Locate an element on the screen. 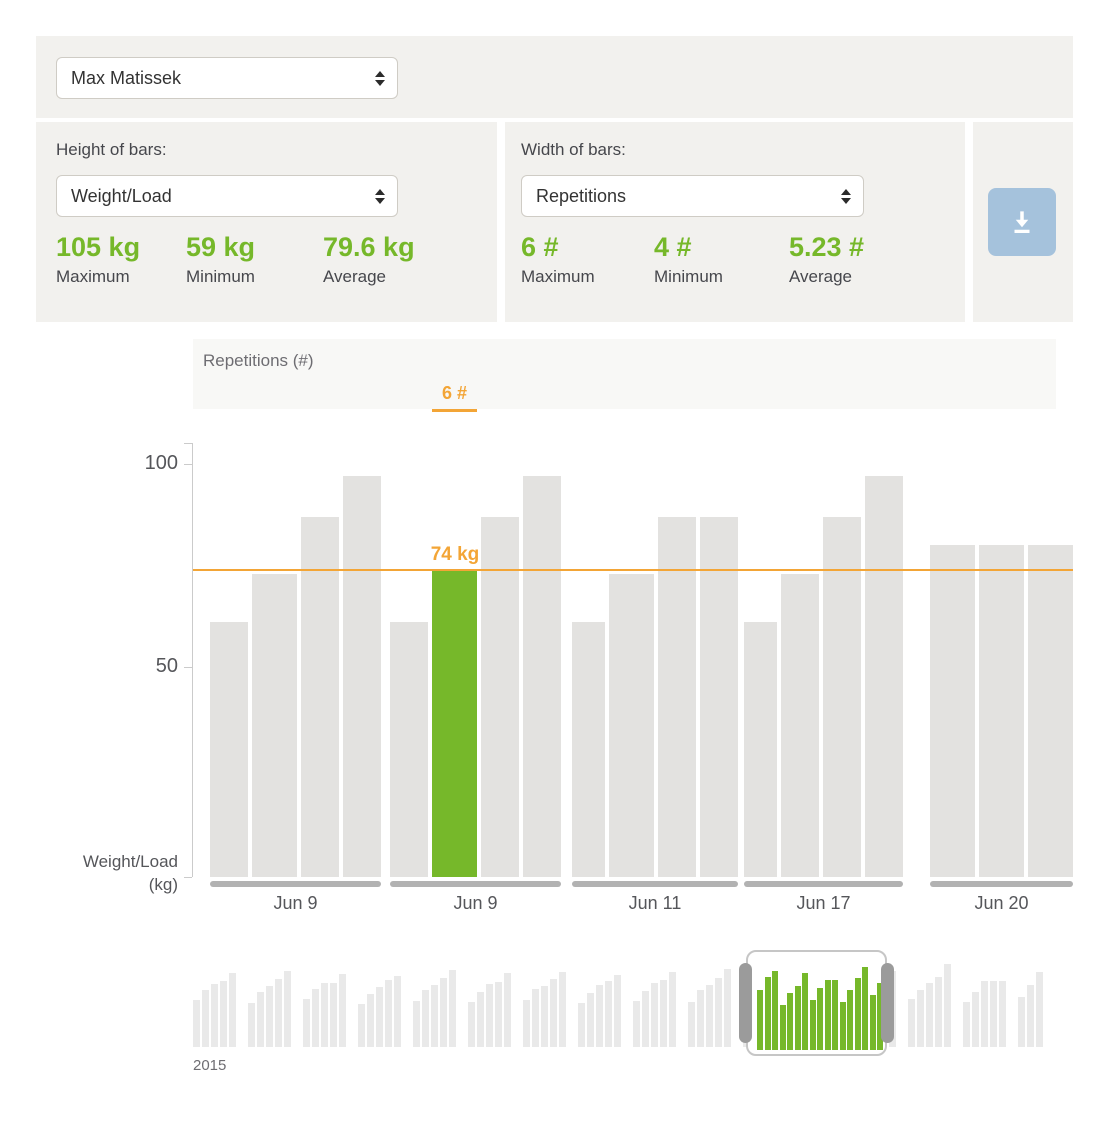 The height and width of the screenshot is (1143, 1109). stat-value: 79.6 kg is located at coordinates (369, 247).